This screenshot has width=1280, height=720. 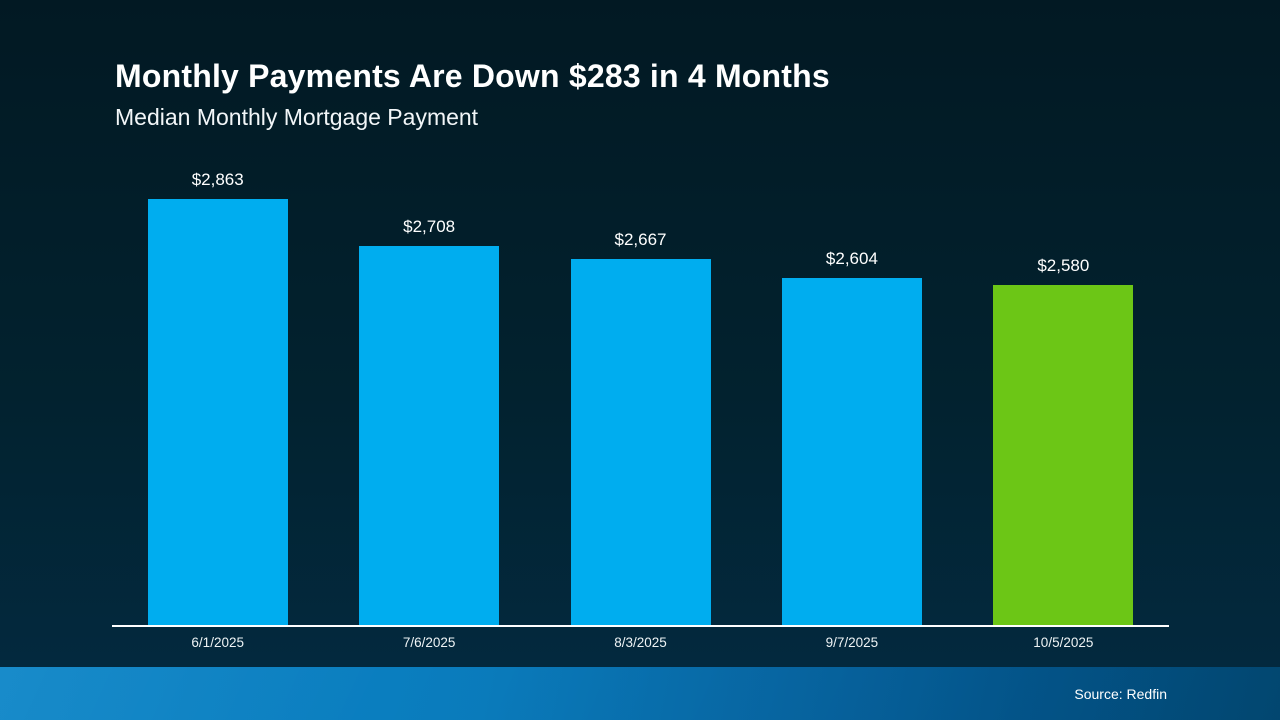 What do you see at coordinates (640, 693) in the screenshot?
I see `footer-bar: Source: Redfin` at bounding box center [640, 693].